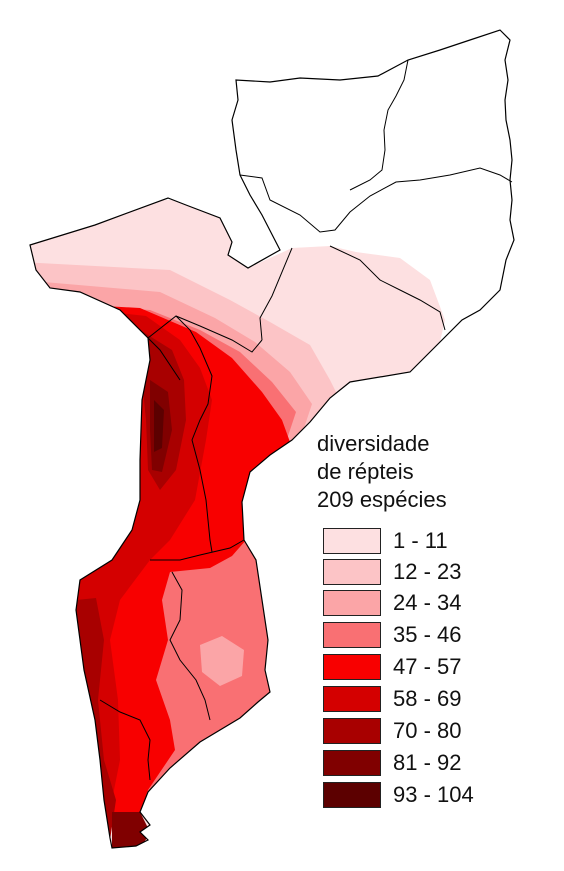 The width and height of the screenshot is (564, 871). Describe the element at coordinates (125, 740) in the screenshot. I see `boundary-gaza-maputo` at that location.